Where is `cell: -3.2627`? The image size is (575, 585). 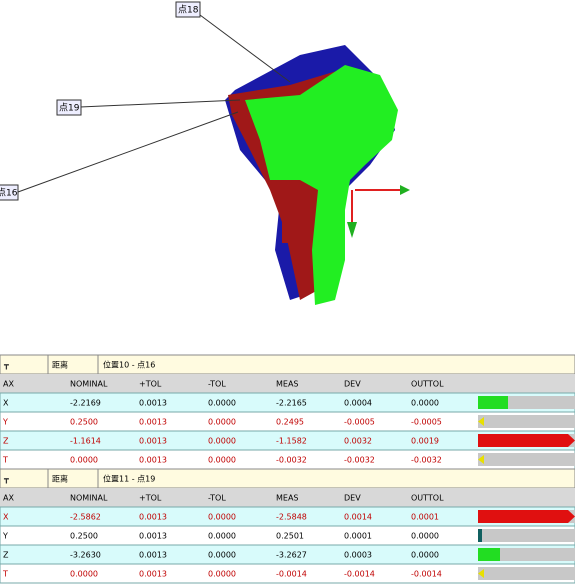
cell: -3.2627 is located at coordinates (291, 555).